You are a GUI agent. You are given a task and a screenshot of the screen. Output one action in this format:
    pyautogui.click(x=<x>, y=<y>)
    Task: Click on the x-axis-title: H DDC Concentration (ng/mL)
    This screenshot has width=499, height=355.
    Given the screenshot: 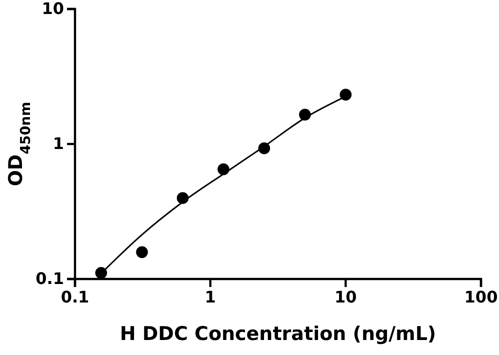 What is the action you would take?
    pyautogui.click(x=278, y=334)
    